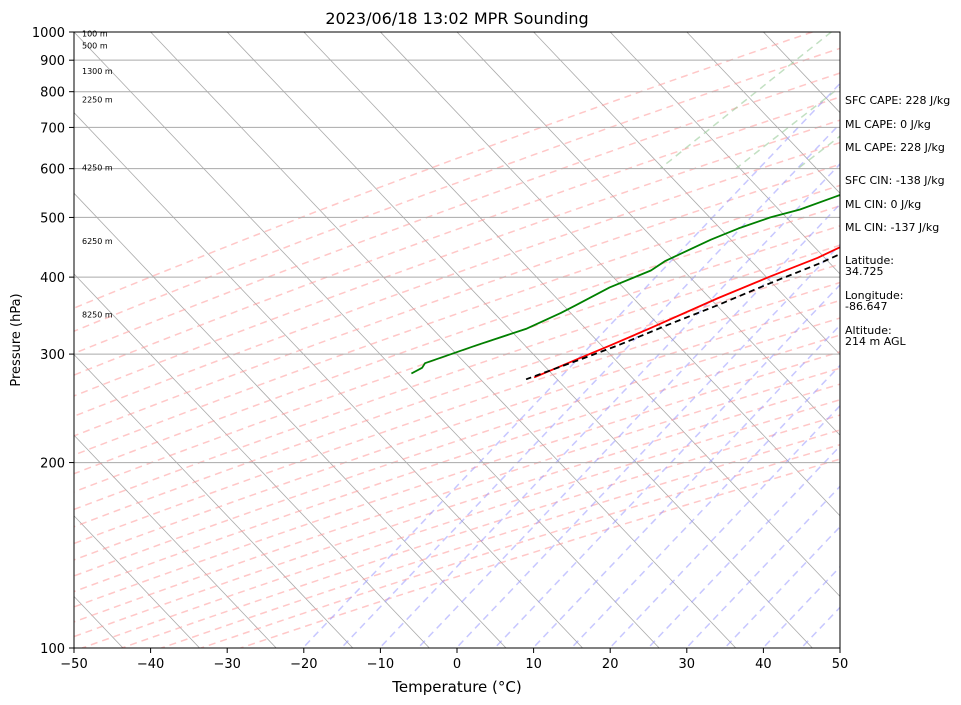  I want to click on x-tick-label: −40, so click(150, 664).